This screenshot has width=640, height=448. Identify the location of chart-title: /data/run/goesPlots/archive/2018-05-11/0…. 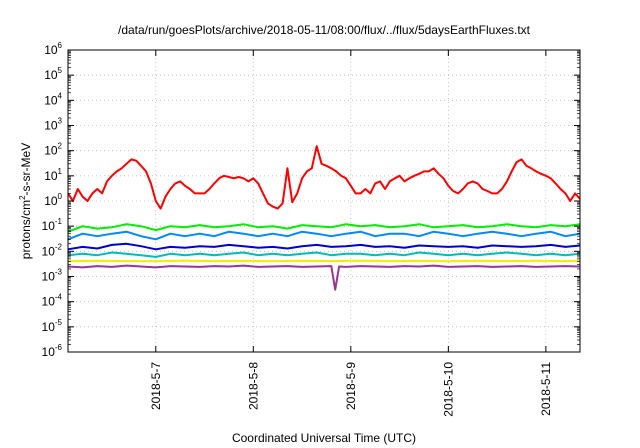
(324, 30).